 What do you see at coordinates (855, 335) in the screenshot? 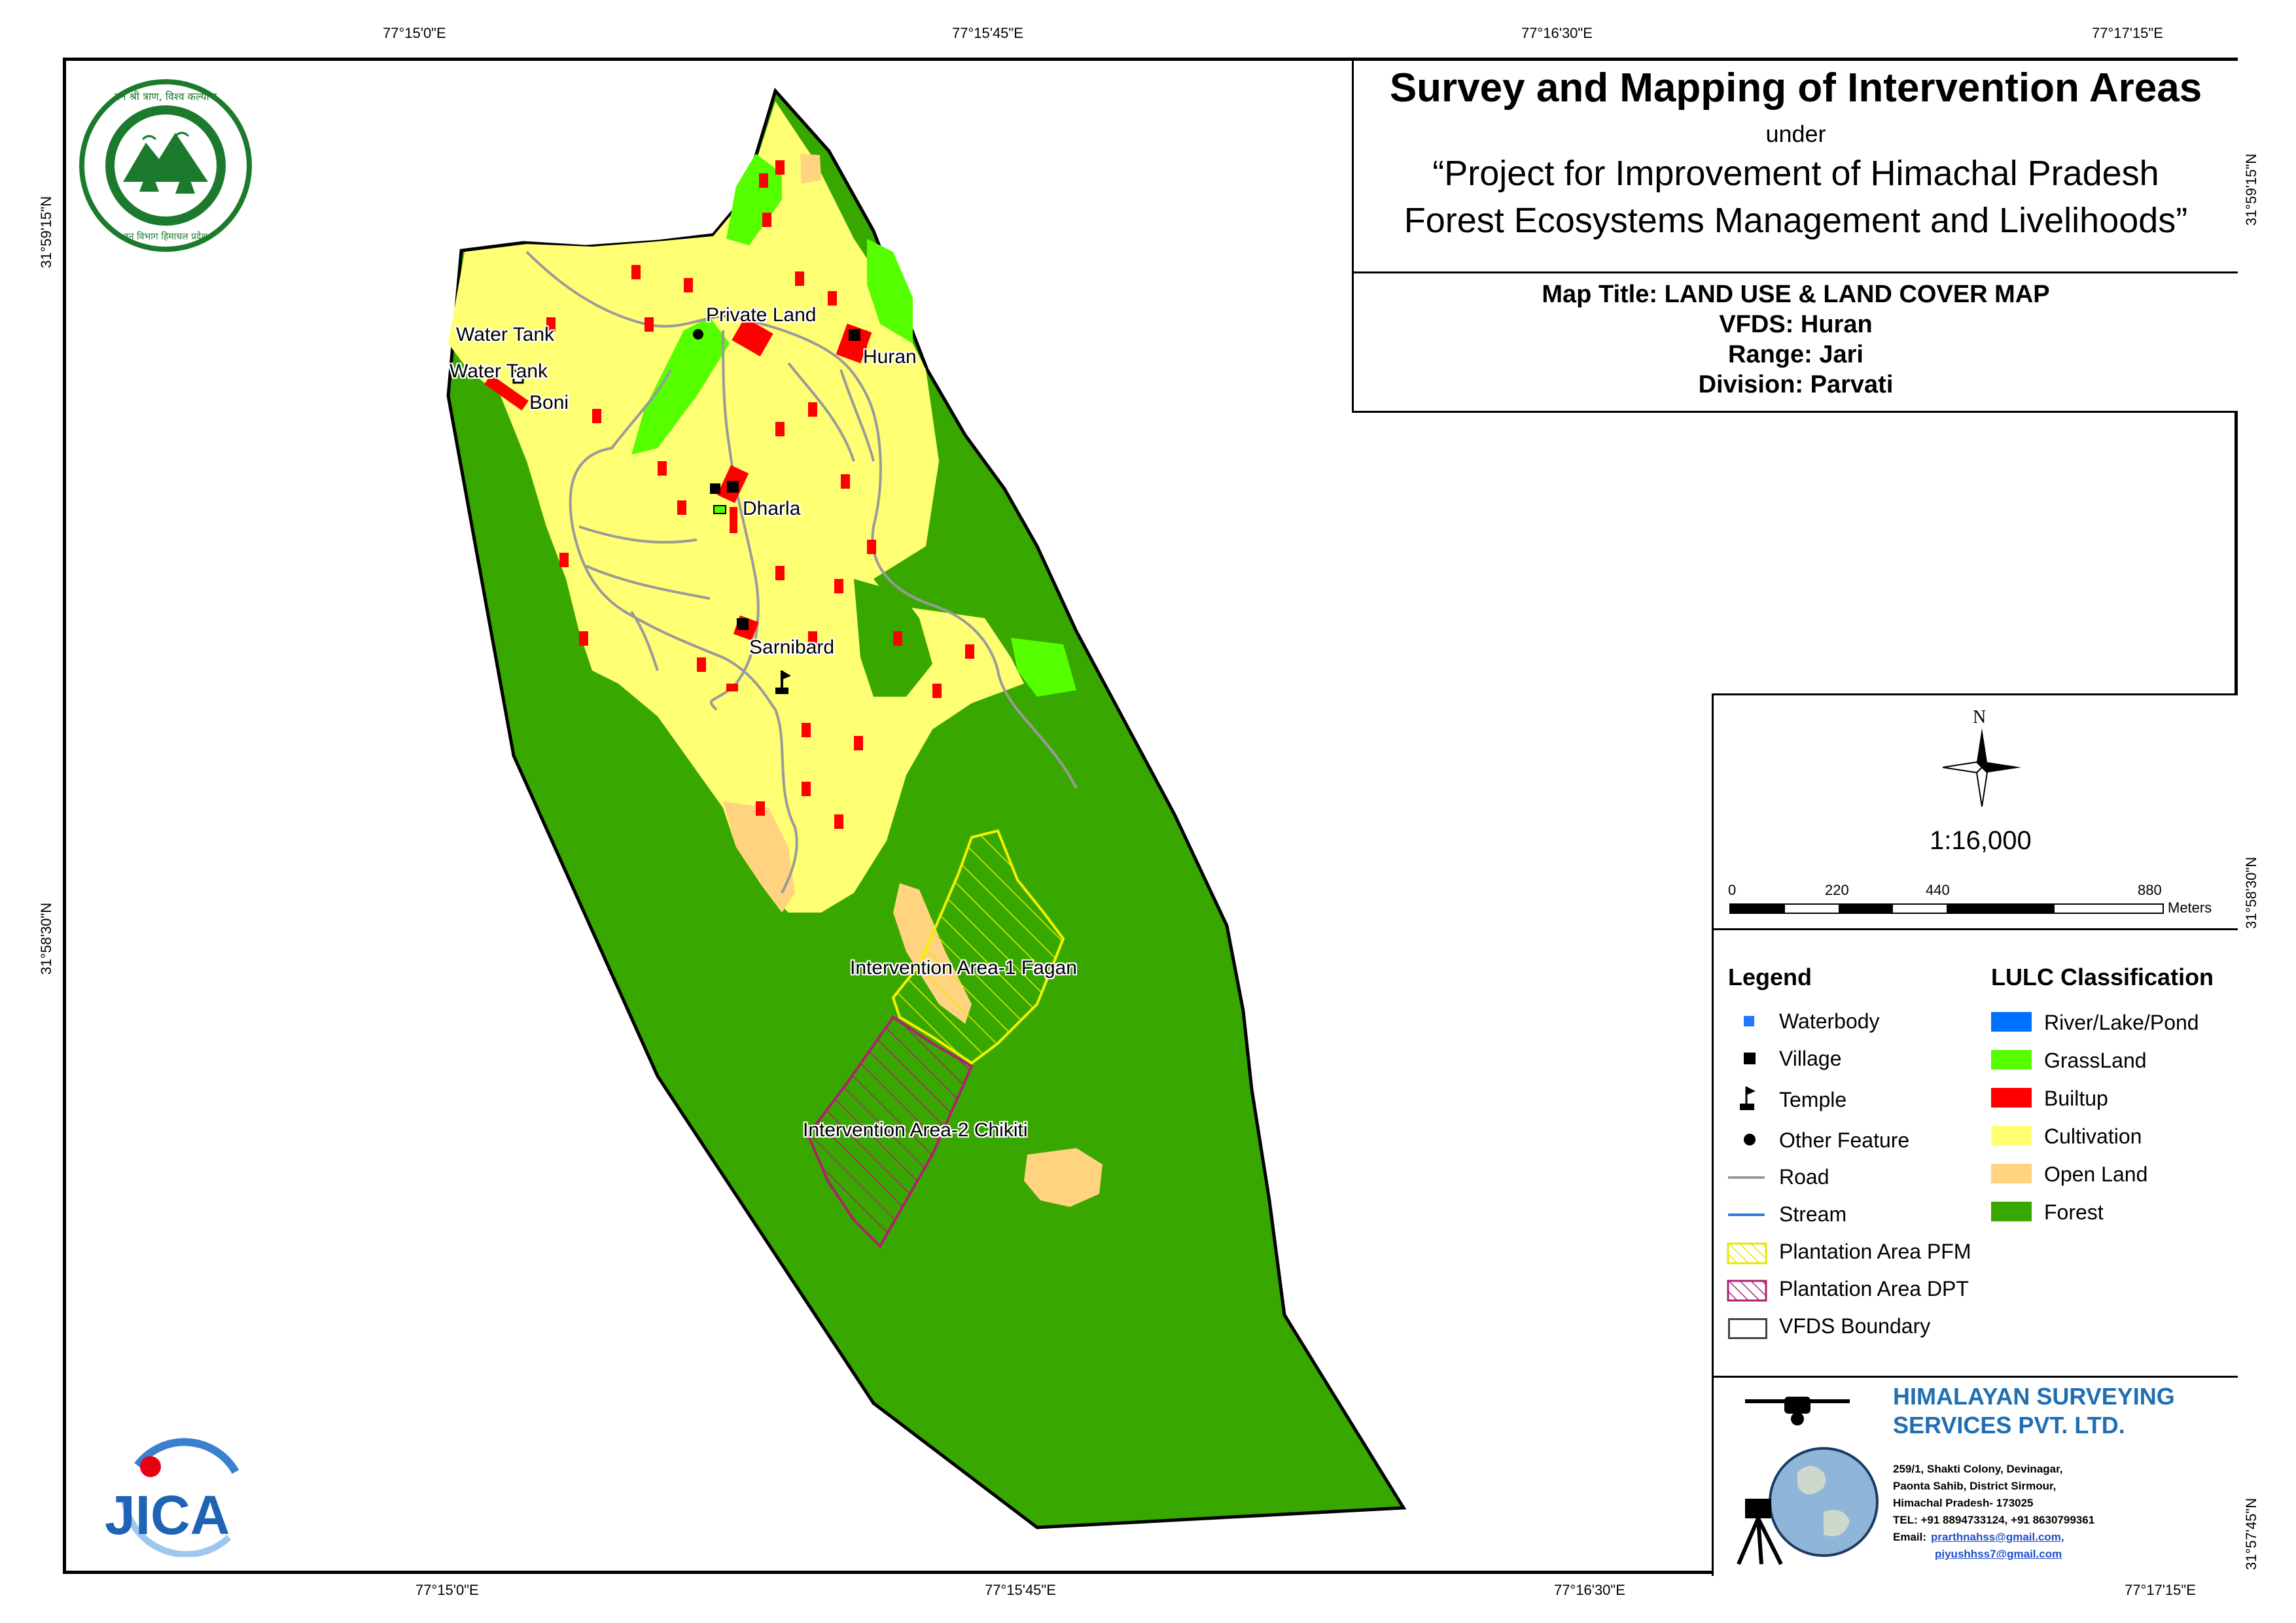
I see `huran-village-icon` at bounding box center [855, 335].